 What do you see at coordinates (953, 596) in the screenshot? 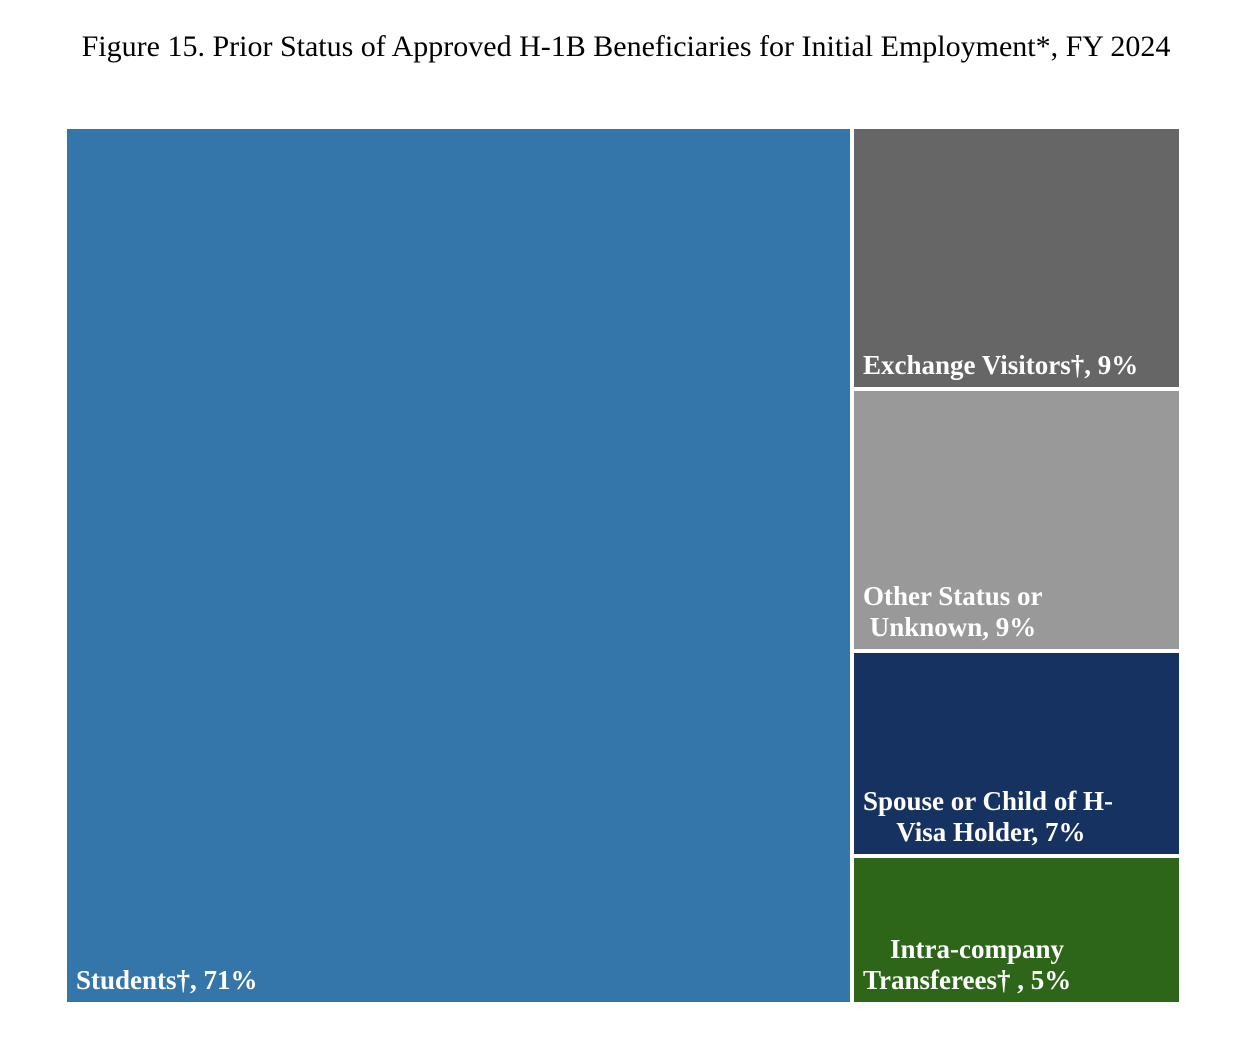
I see `label-line: Other Status or` at bounding box center [953, 596].